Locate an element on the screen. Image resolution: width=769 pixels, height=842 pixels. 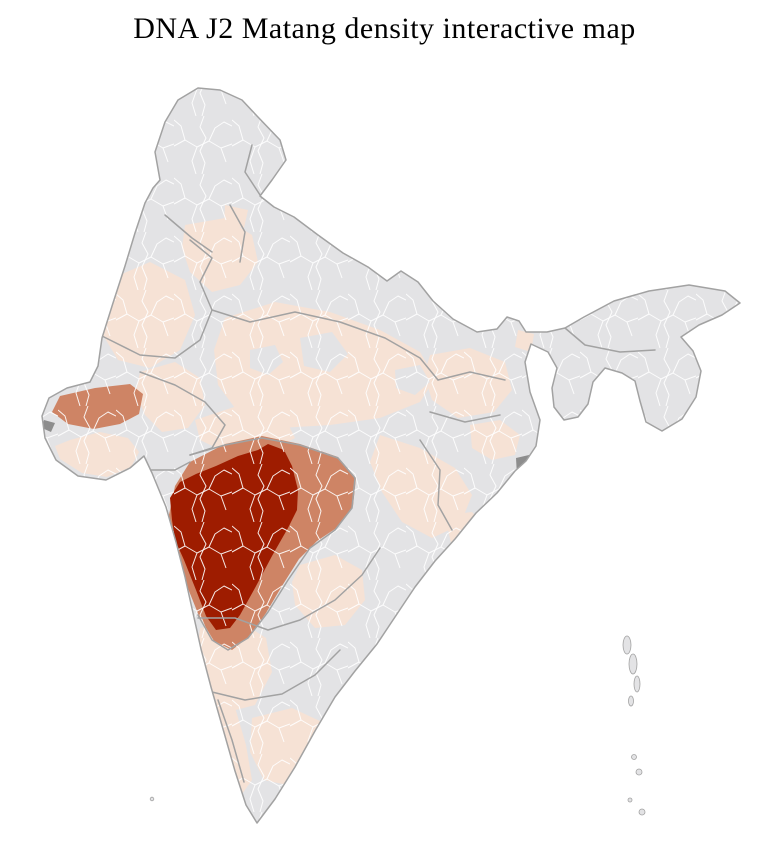
islands-group is located at coordinates (397, 725).